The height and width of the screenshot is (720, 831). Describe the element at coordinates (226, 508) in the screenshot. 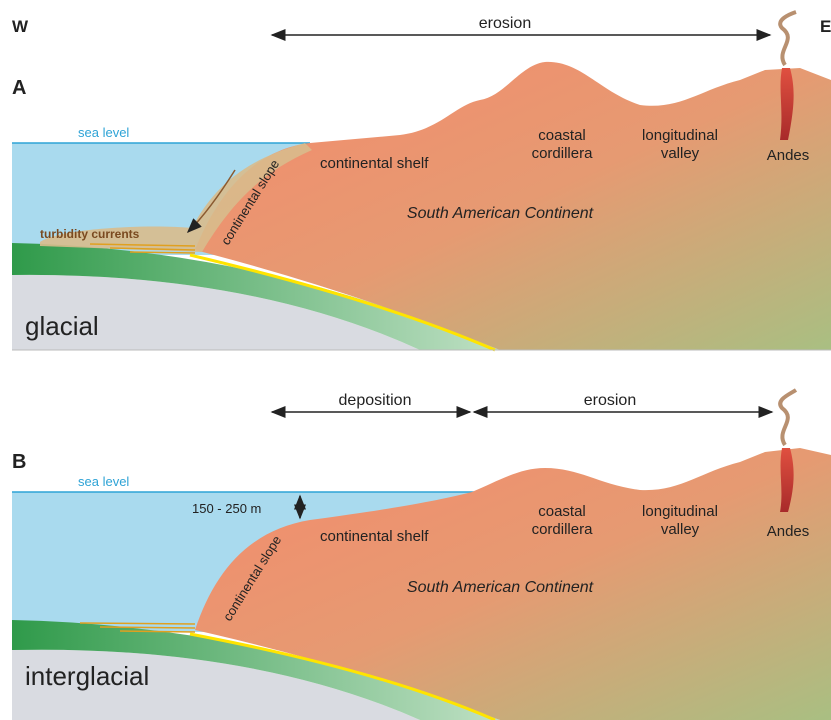

I see `depth-label: 150 - 250 m` at that location.